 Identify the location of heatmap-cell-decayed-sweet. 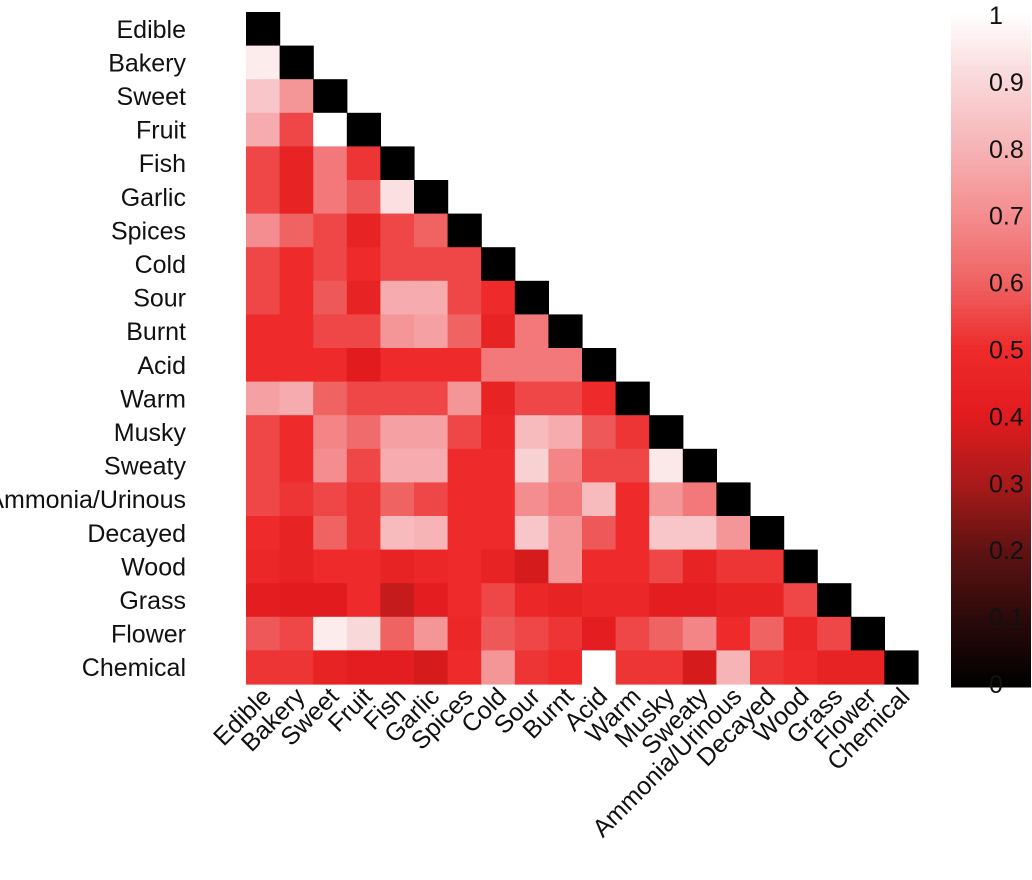
(330, 533).